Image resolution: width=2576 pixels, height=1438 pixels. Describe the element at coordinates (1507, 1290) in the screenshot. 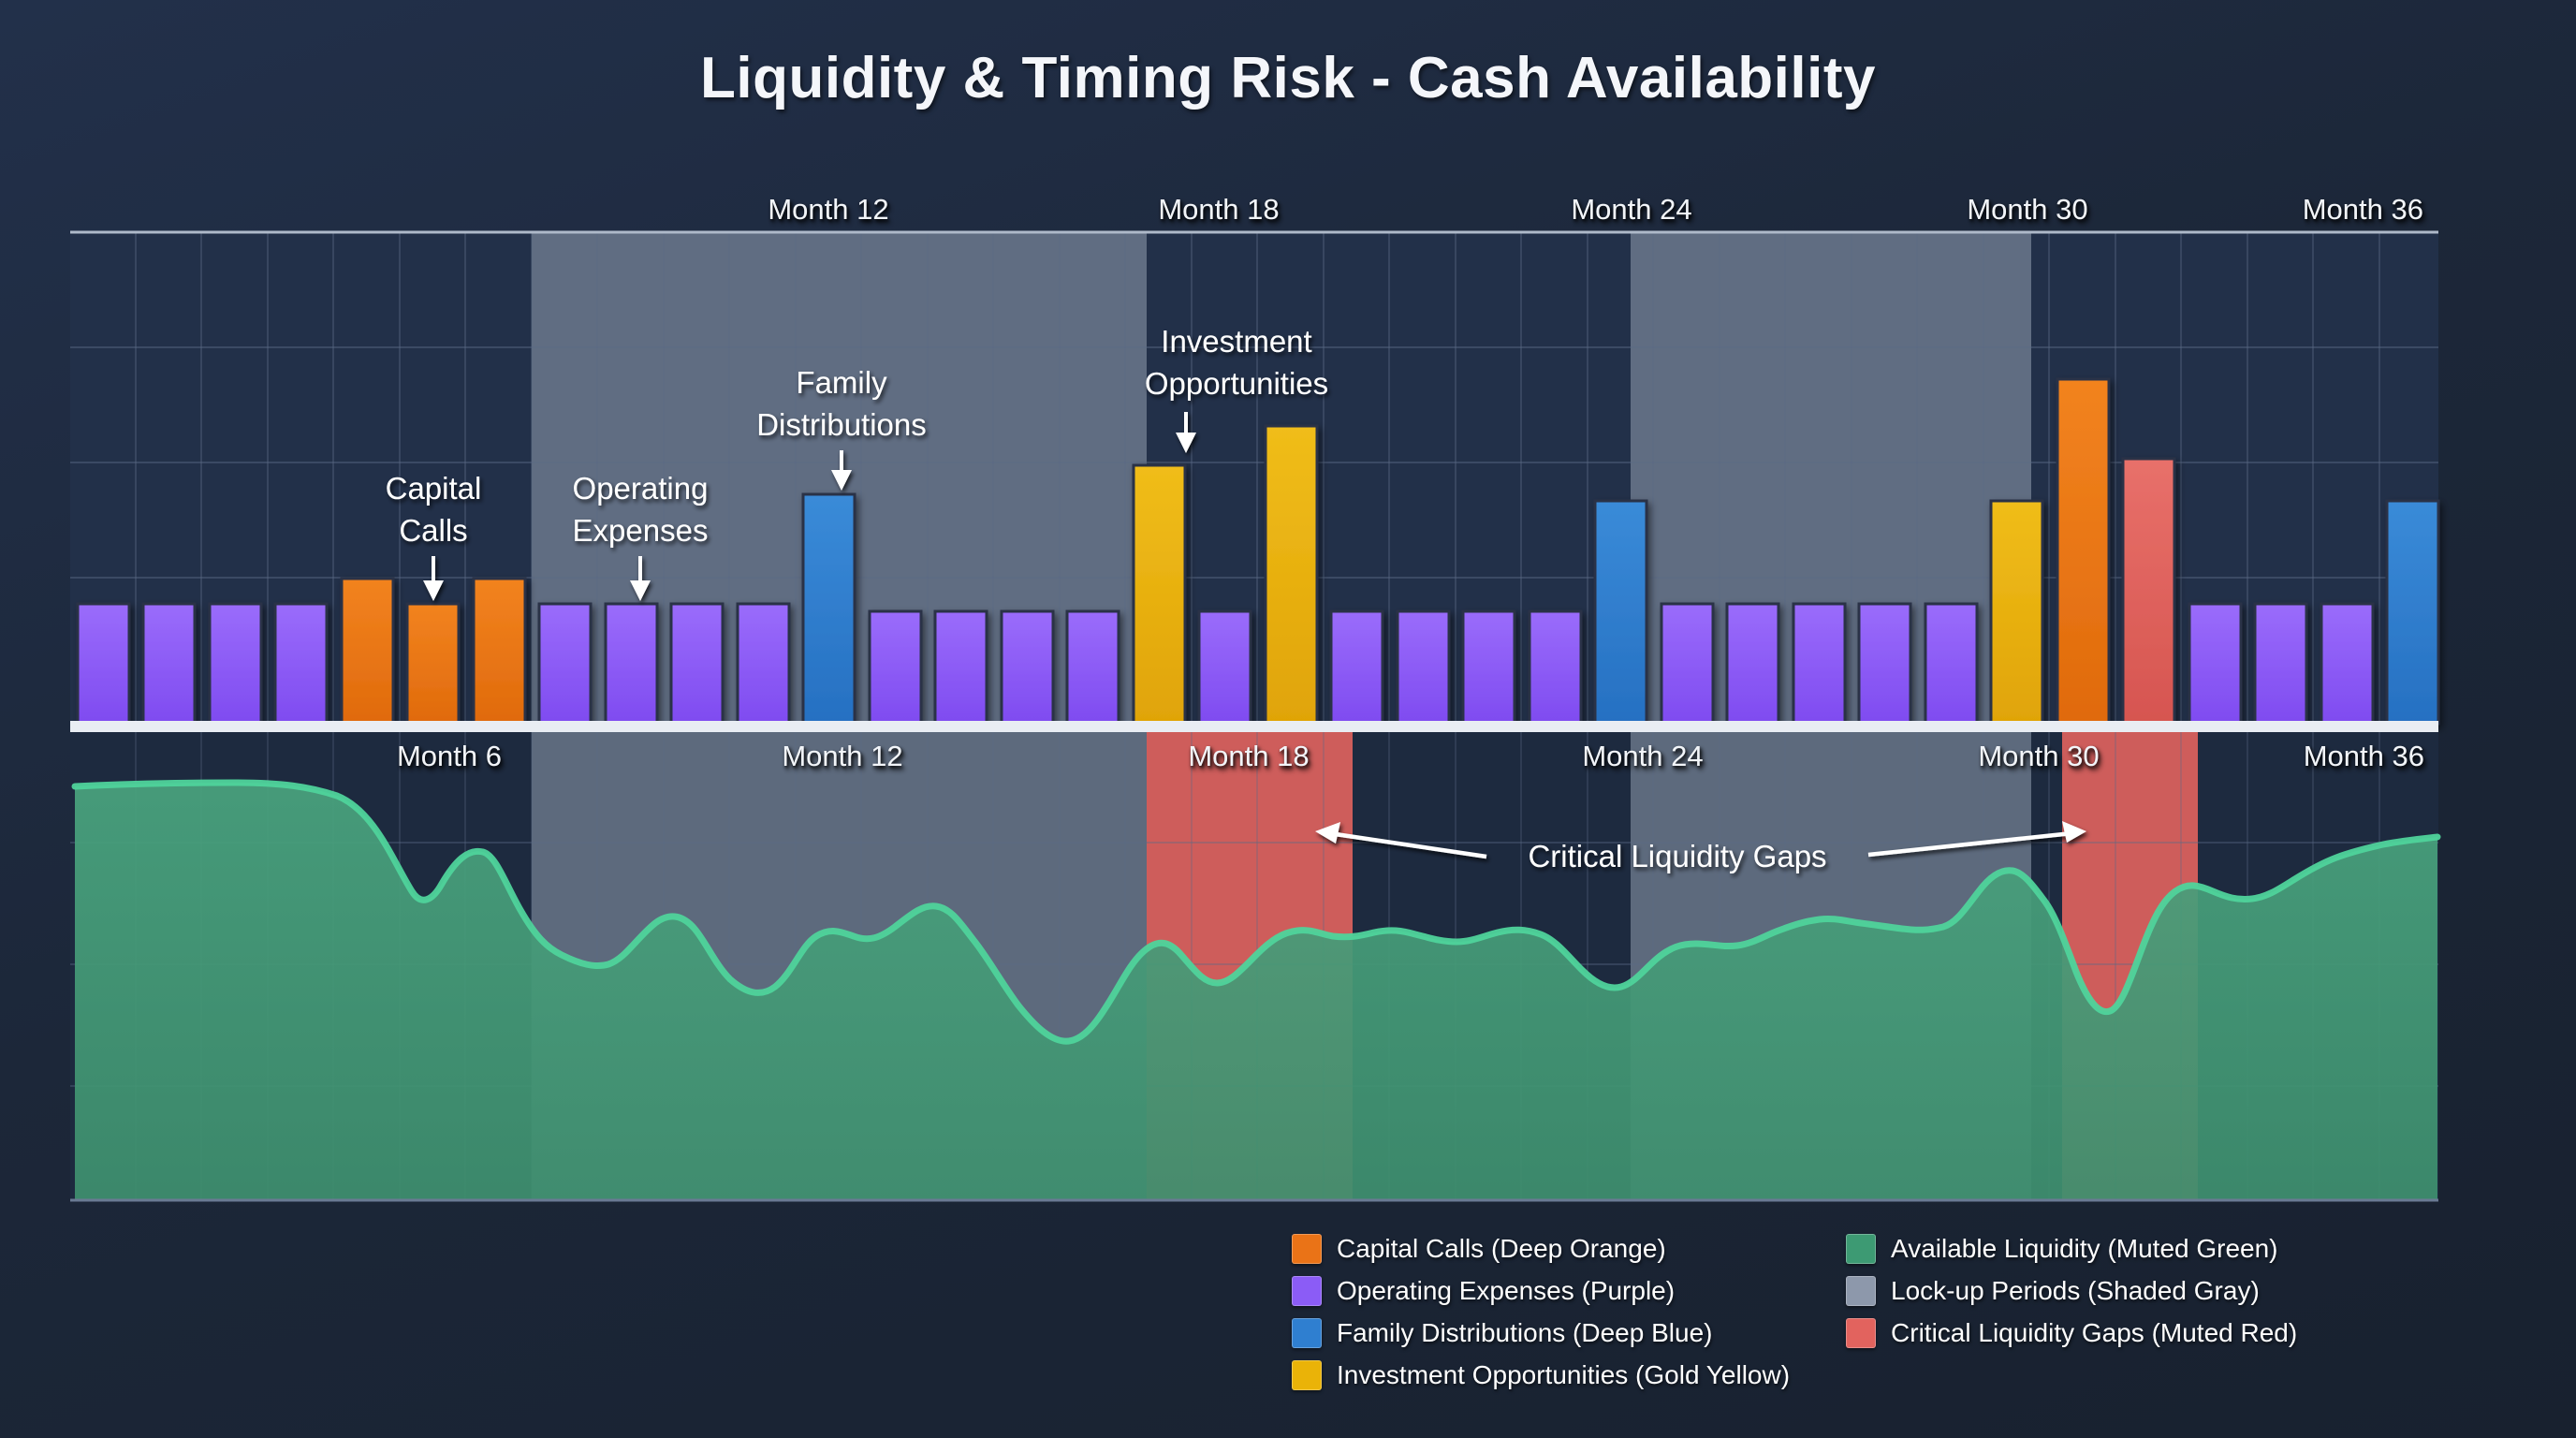

I see `legend-label-operating-expenses: Operating Expenses (Purple)` at that location.